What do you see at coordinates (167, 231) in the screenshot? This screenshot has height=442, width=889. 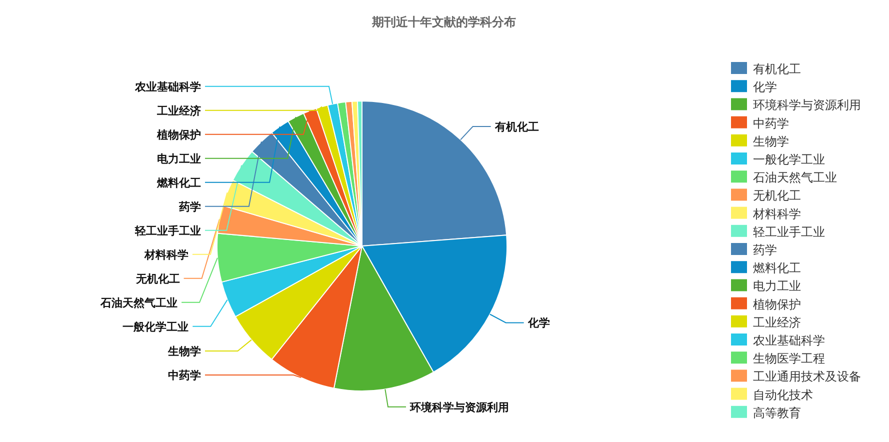 I see `slice-label: 轻工业手工业` at bounding box center [167, 231].